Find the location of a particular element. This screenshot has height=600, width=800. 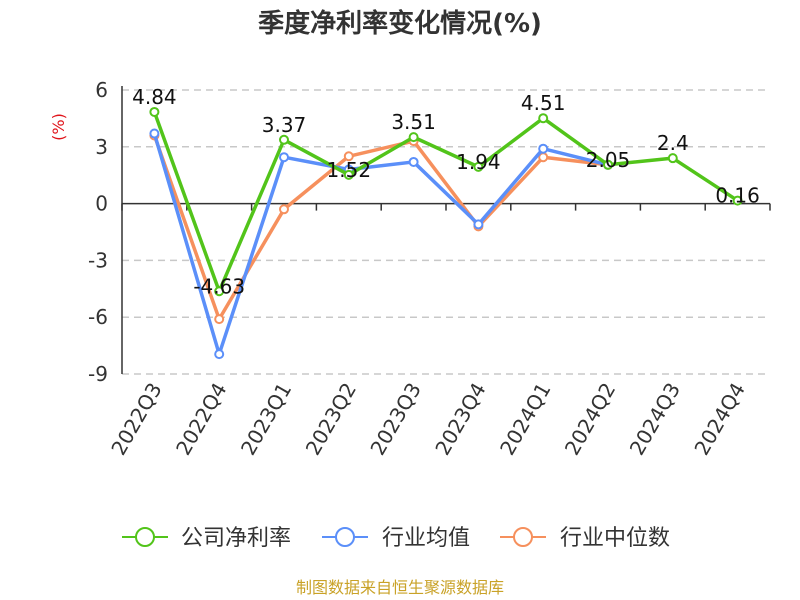

x-tick-label: 2023Q2 is located at coordinates (331, 419).